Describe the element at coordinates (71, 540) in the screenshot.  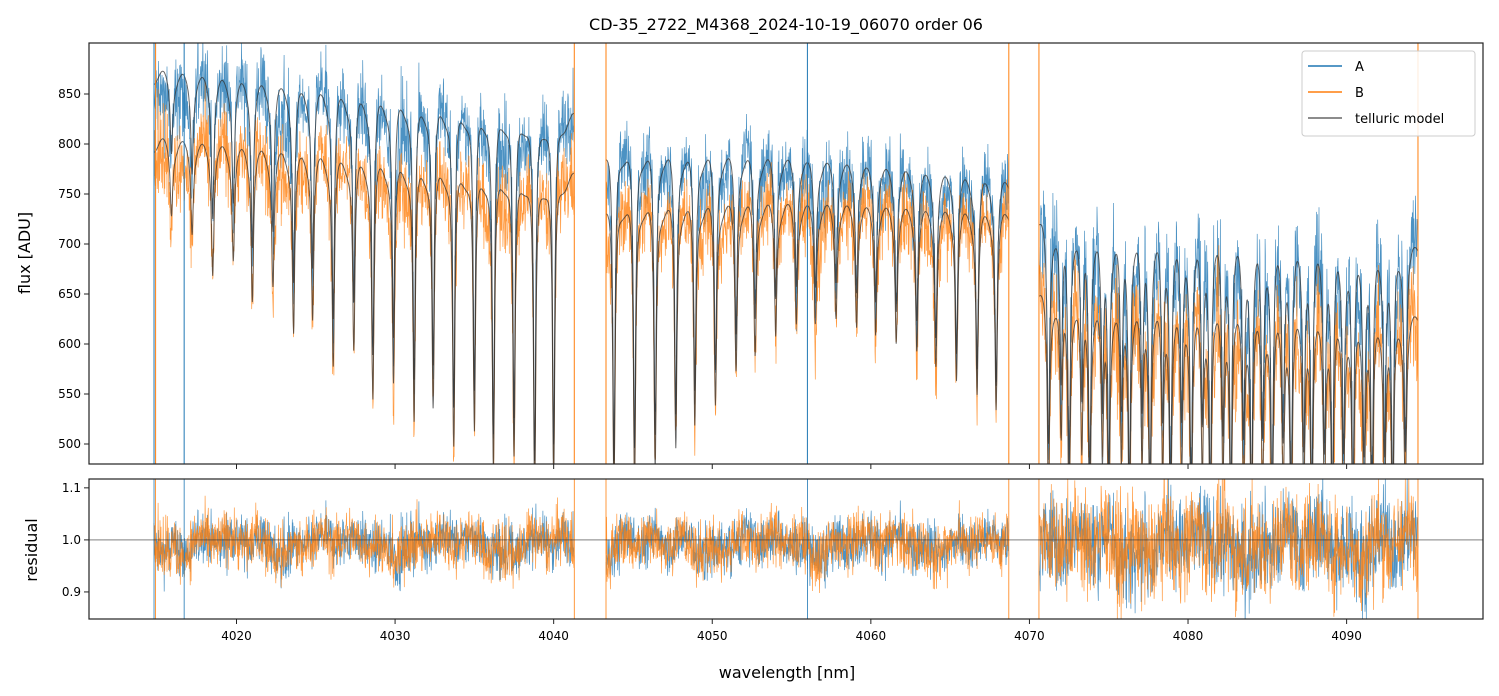
I see `residual-y-tick-label: 1.0` at that location.